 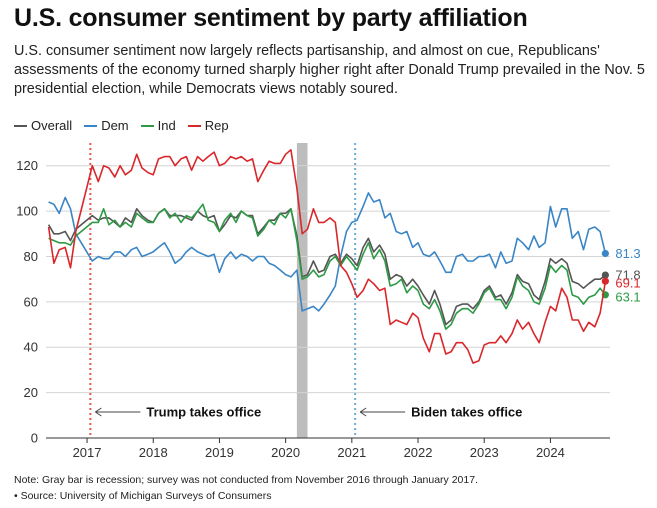 What do you see at coordinates (31, 256) in the screenshot?
I see `y-tick-label: 80` at bounding box center [31, 256].